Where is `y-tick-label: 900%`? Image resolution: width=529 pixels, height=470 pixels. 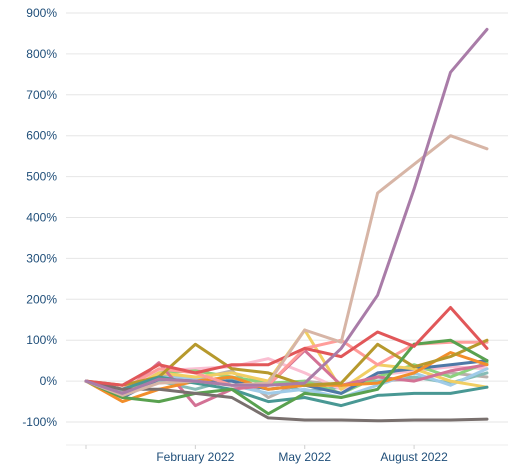 y-tick-label: 900% is located at coordinates (41, 13).